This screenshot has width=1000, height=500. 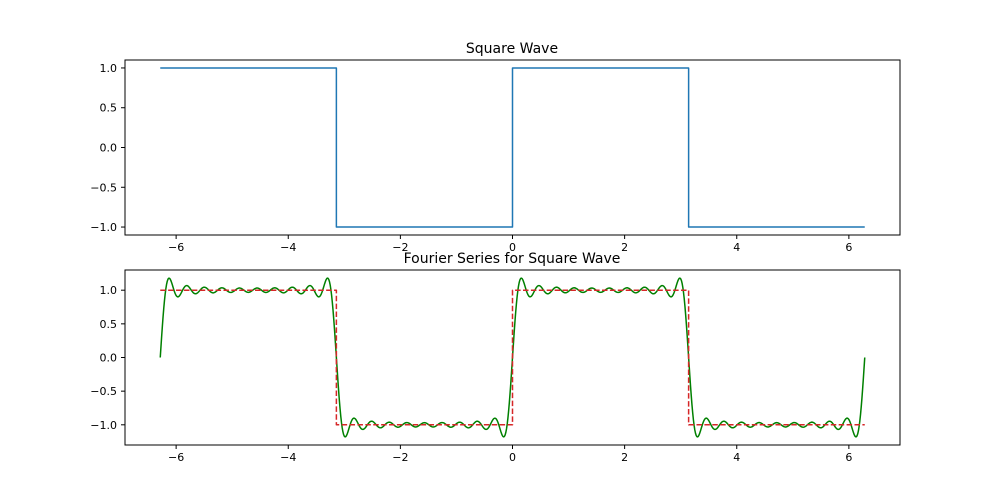 I want to click on square-wave-xtick-label: 6, so click(x=848, y=247).